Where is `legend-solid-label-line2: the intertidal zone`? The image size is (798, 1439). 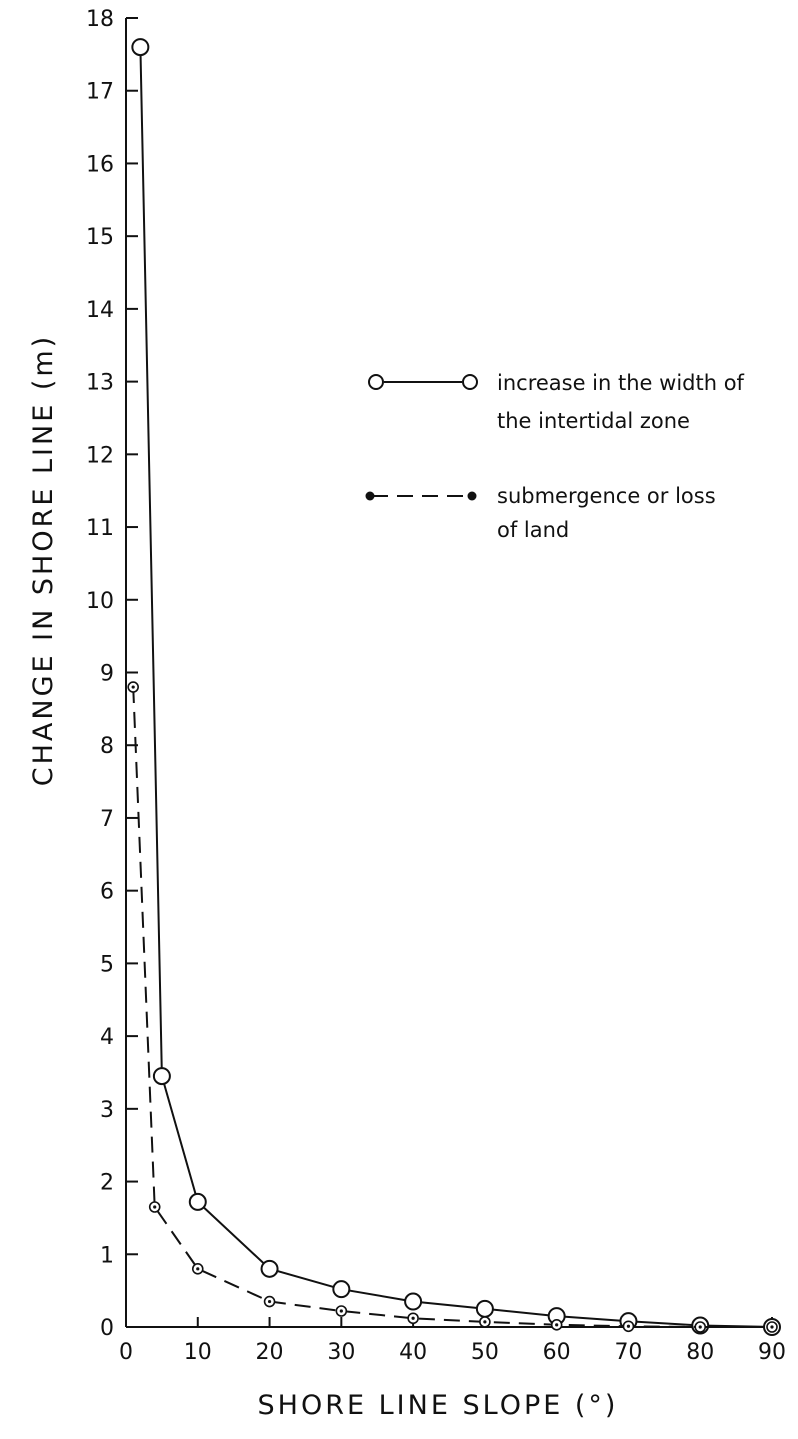 legend-solid-label-line2: the intertidal zone is located at coordinates (593, 421).